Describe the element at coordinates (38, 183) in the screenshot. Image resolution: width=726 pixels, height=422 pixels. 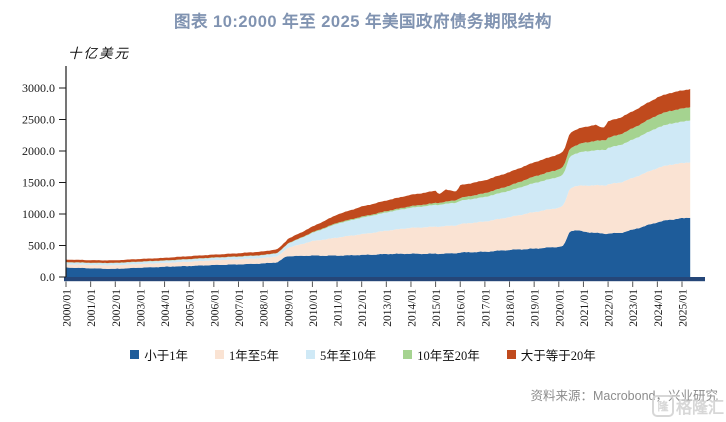
I see `y-tick-label: 1500.0` at that location.